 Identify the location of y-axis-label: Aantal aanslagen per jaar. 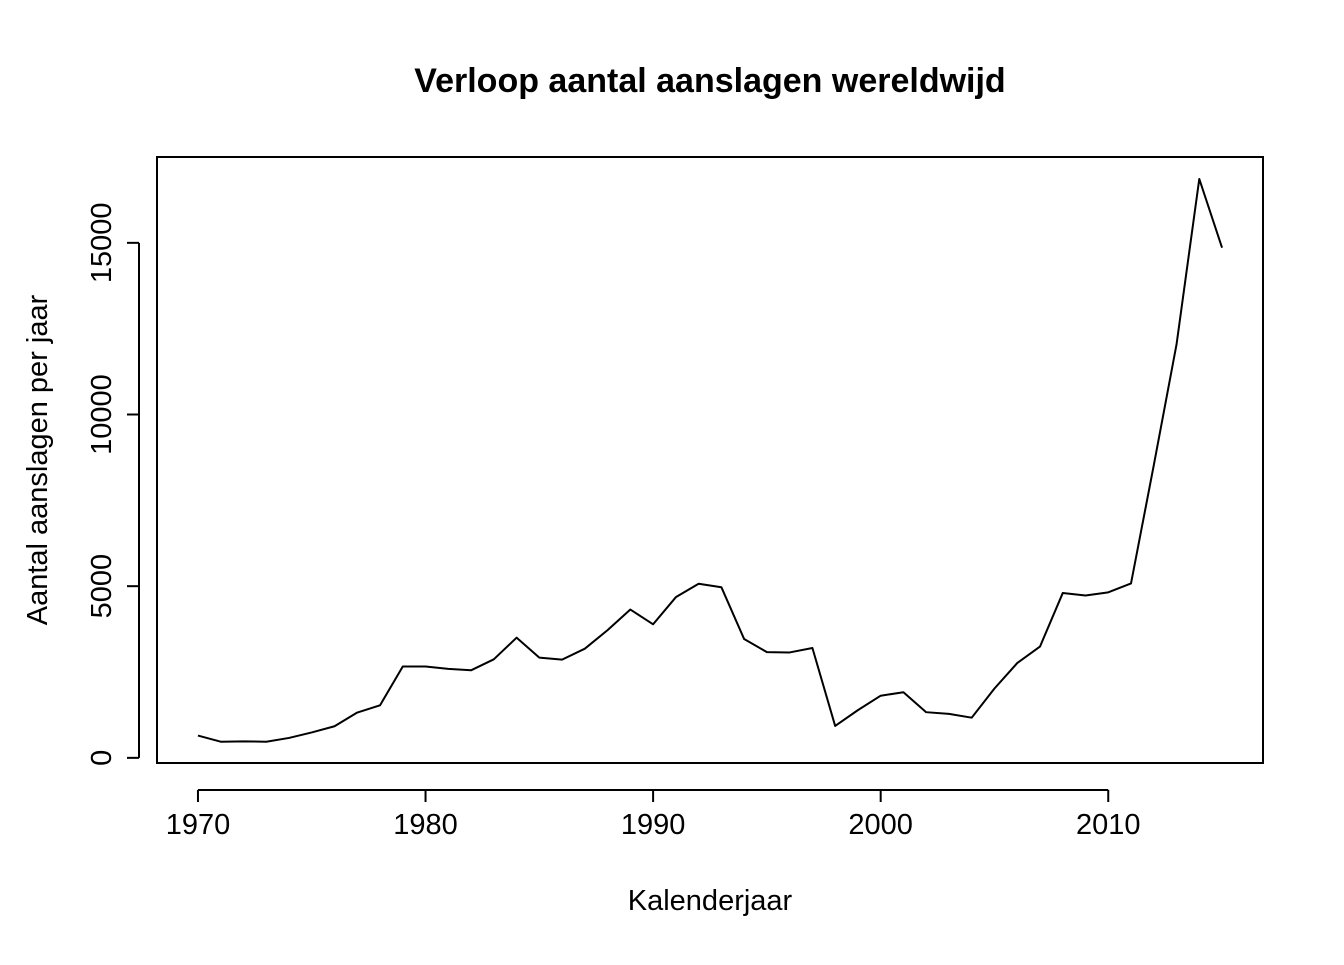
(38, 459).